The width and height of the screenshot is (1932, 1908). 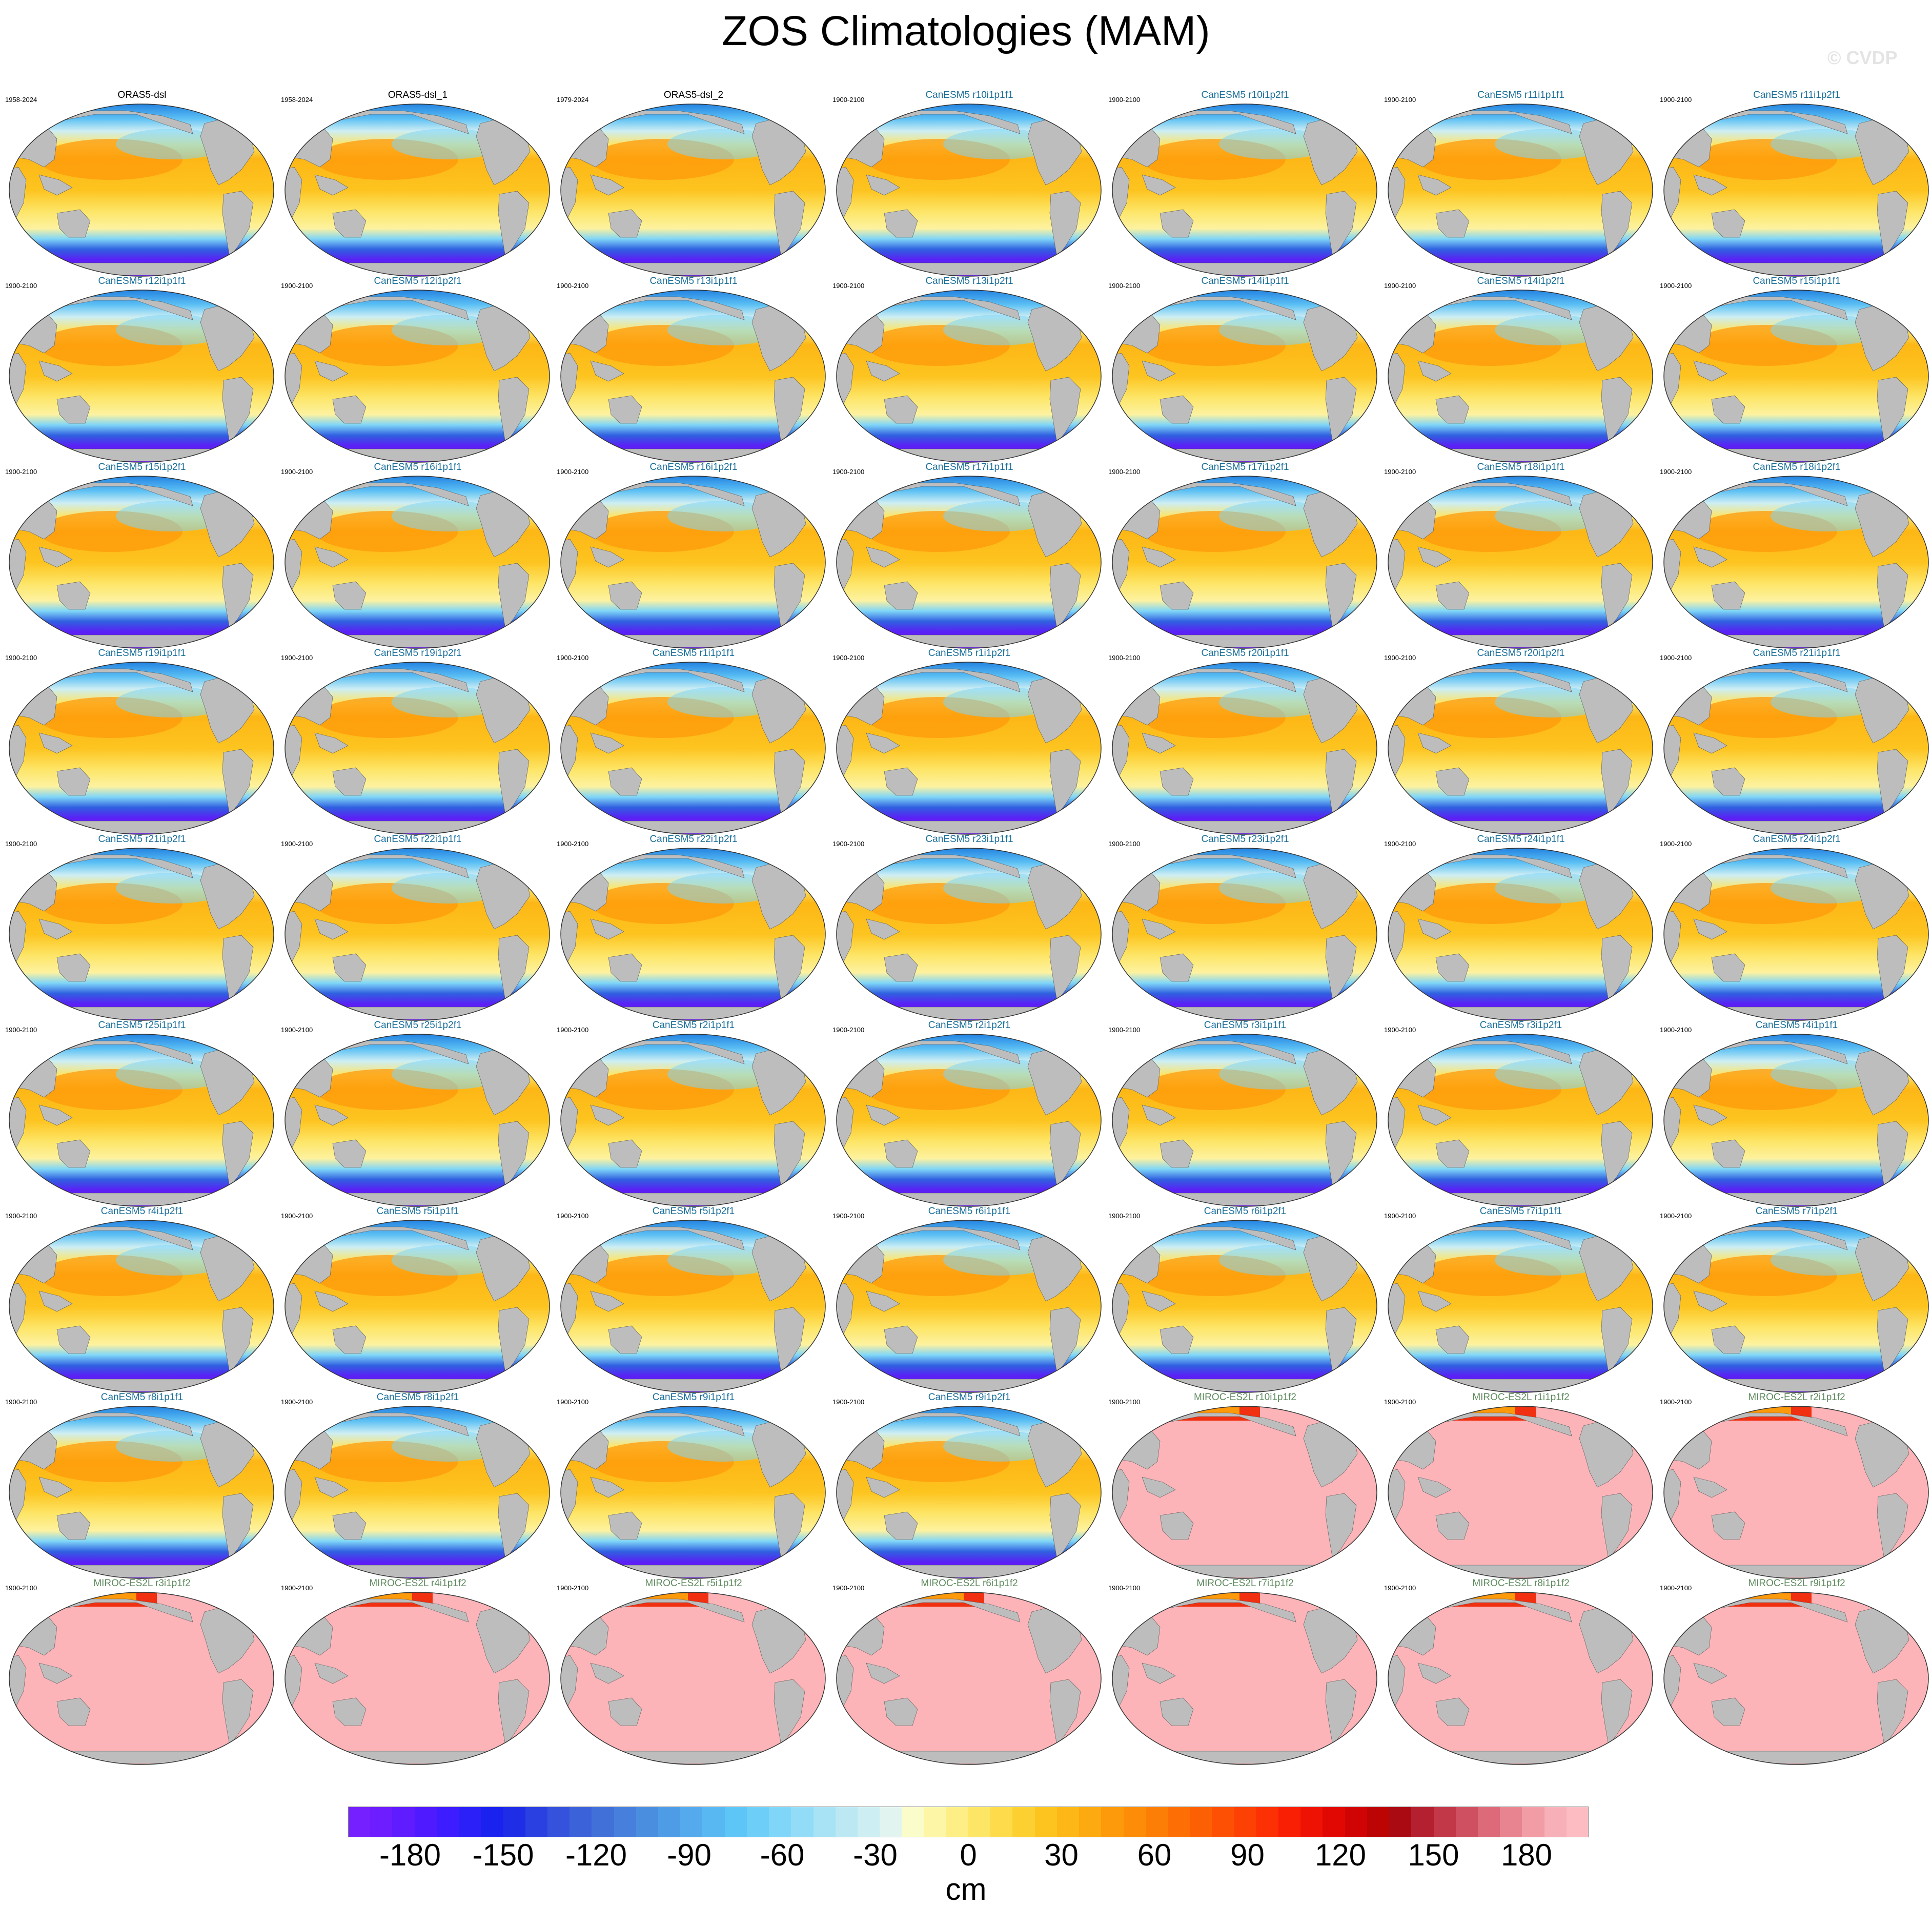 What do you see at coordinates (142, 95) in the screenshot?
I see `panel-title: ORAS5-dsl` at bounding box center [142, 95].